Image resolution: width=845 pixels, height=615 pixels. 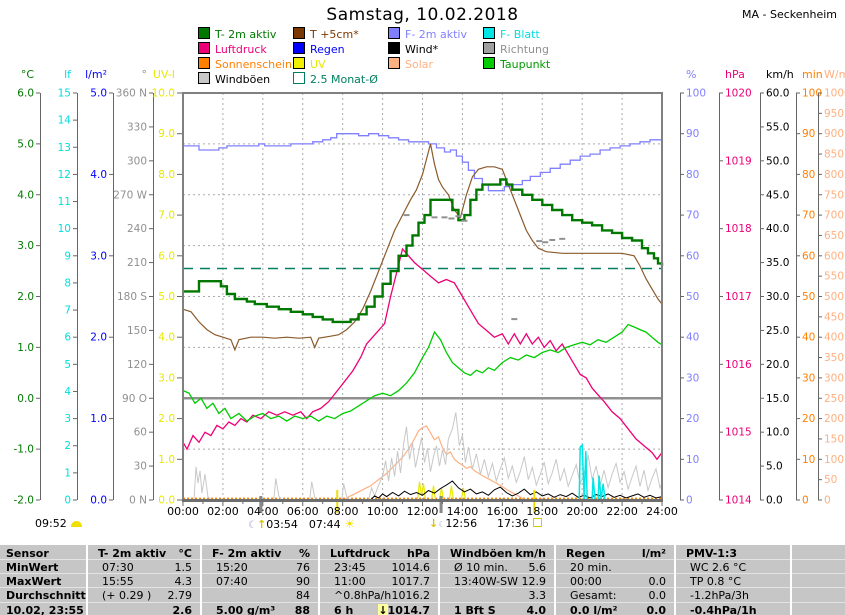 What do you see at coordinates (834, 297) in the screenshot?
I see `axis-tick-label-W/m²: 500` at bounding box center [834, 297].